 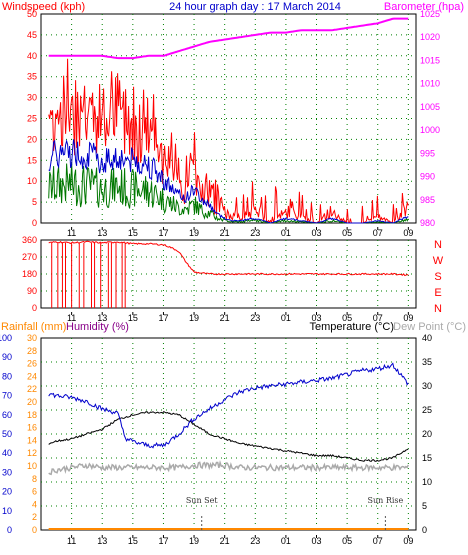 What do you see at coordinates (427, 223) in the screenshot?
I see `barometer-ytick-label: 980` at bounding box center [427, 223].